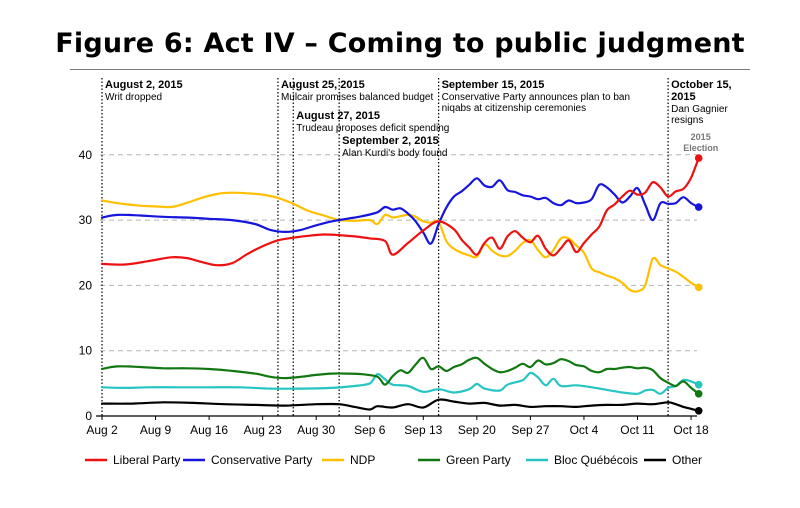 This screenshot has width=800, height=508. Describe the element at coordinates (394, 153) in the screenshot. I see `event-description: Alan Kurdi's body found` at that location.